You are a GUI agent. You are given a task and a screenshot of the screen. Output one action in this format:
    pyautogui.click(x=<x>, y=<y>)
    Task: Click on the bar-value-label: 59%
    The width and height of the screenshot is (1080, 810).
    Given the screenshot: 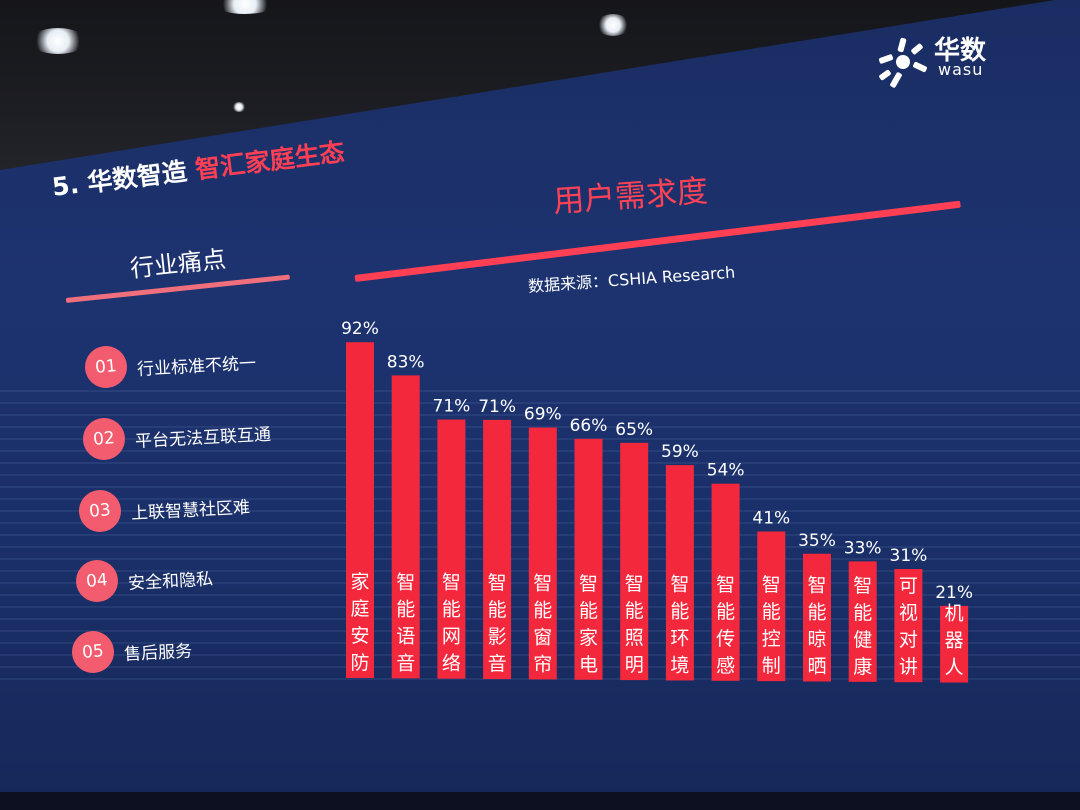 What is the action you would take?
    pyautogui.click(x=680, y=452)
    